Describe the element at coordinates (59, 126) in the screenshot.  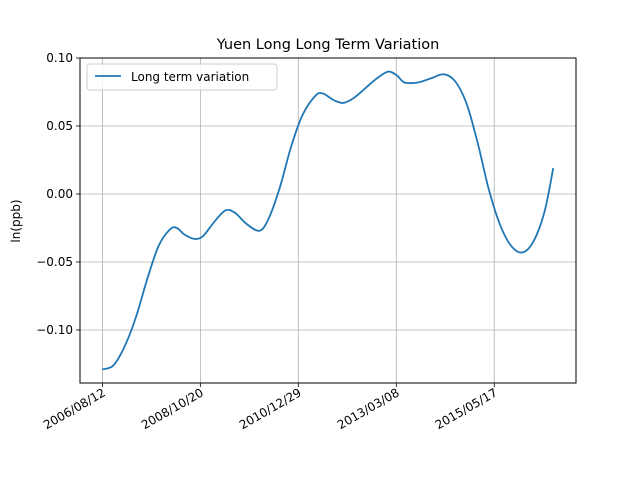
I see `y-tick-label: 0.05` at that location.